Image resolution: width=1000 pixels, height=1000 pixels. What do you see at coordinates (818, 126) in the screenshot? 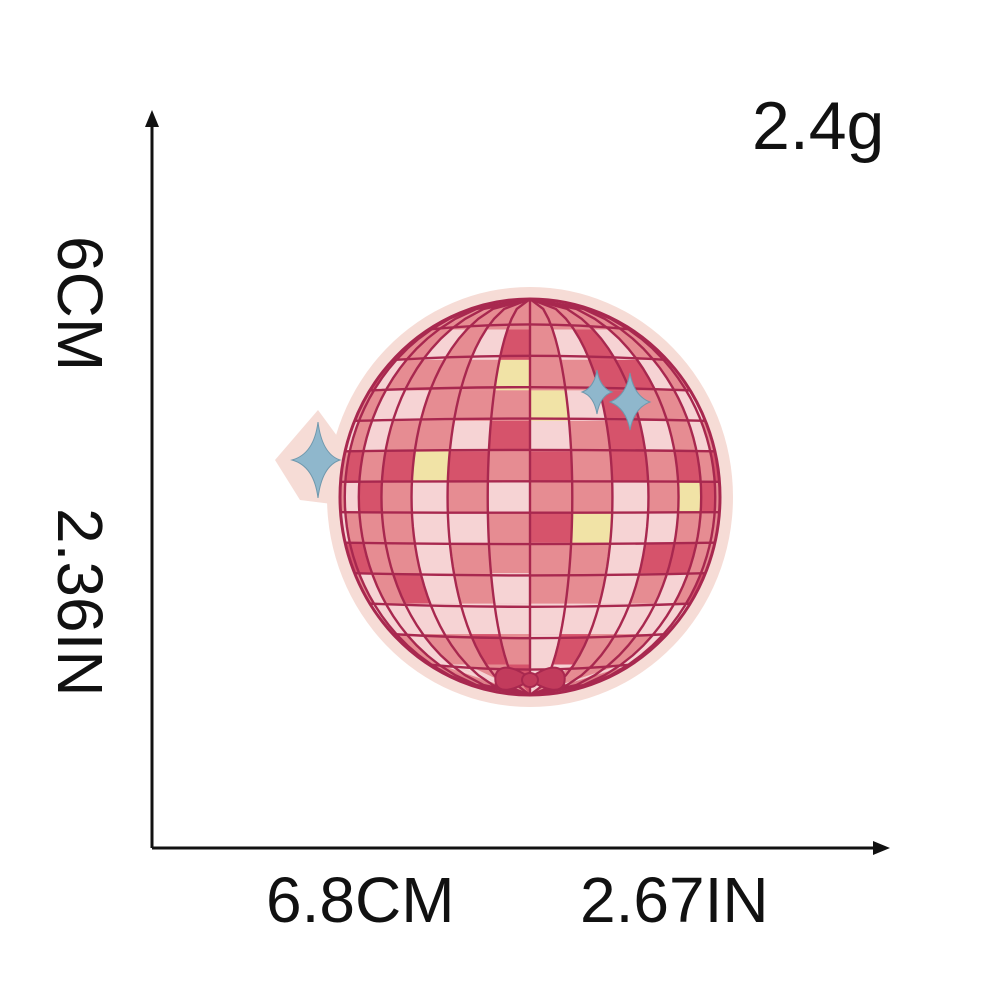
I see `weight-label: 2.4g` at bounding box center [818, 126].